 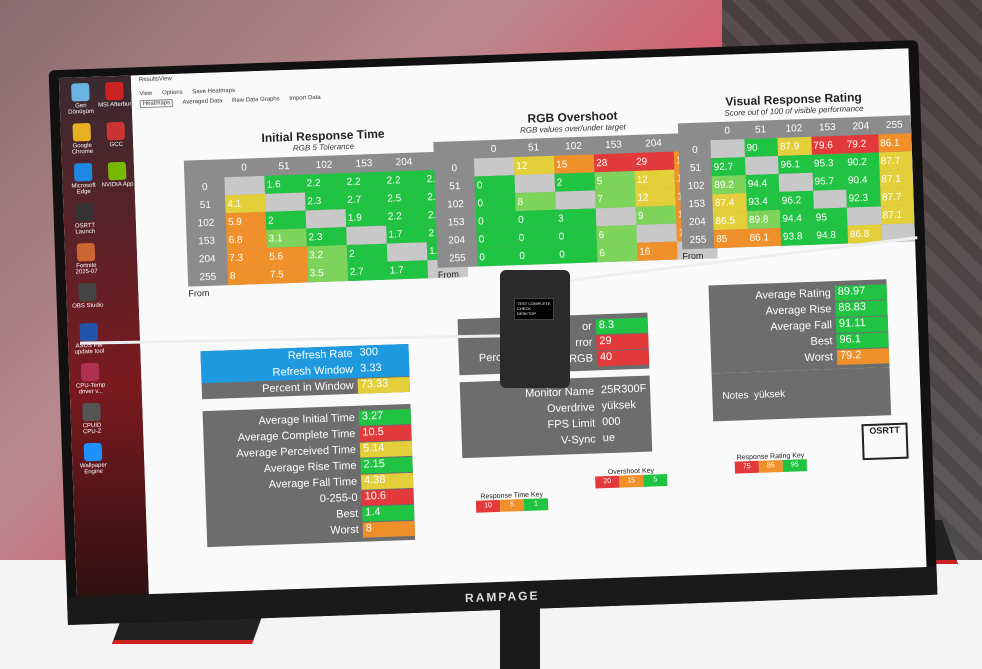 I want to click on desktop-icon: Geri Dönüşüm, so click(x=80, y=99).